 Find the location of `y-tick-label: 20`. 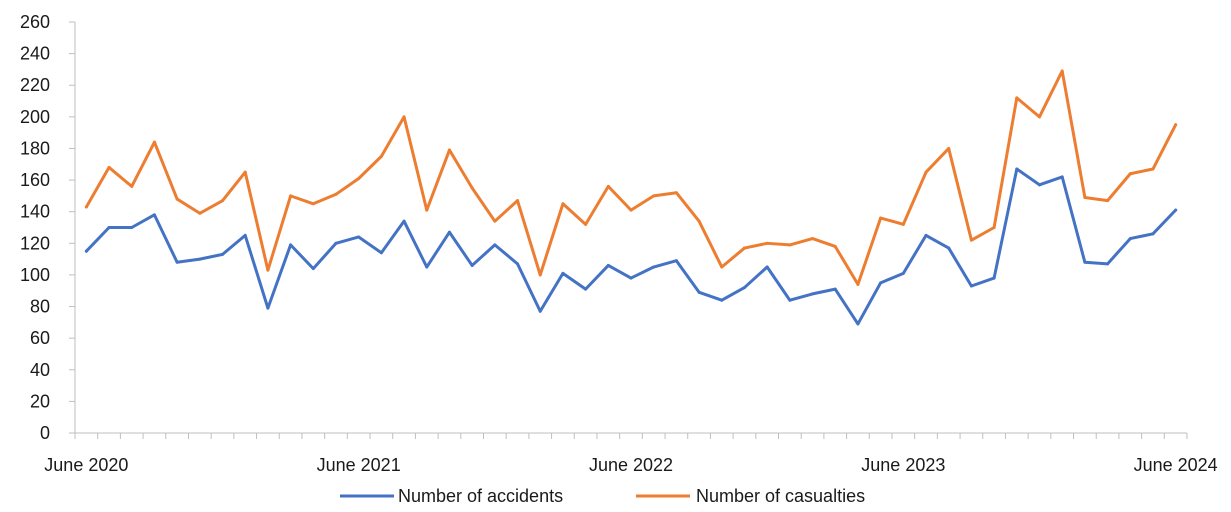

y-tick-label: 20 is located at coordinates (40, 401).